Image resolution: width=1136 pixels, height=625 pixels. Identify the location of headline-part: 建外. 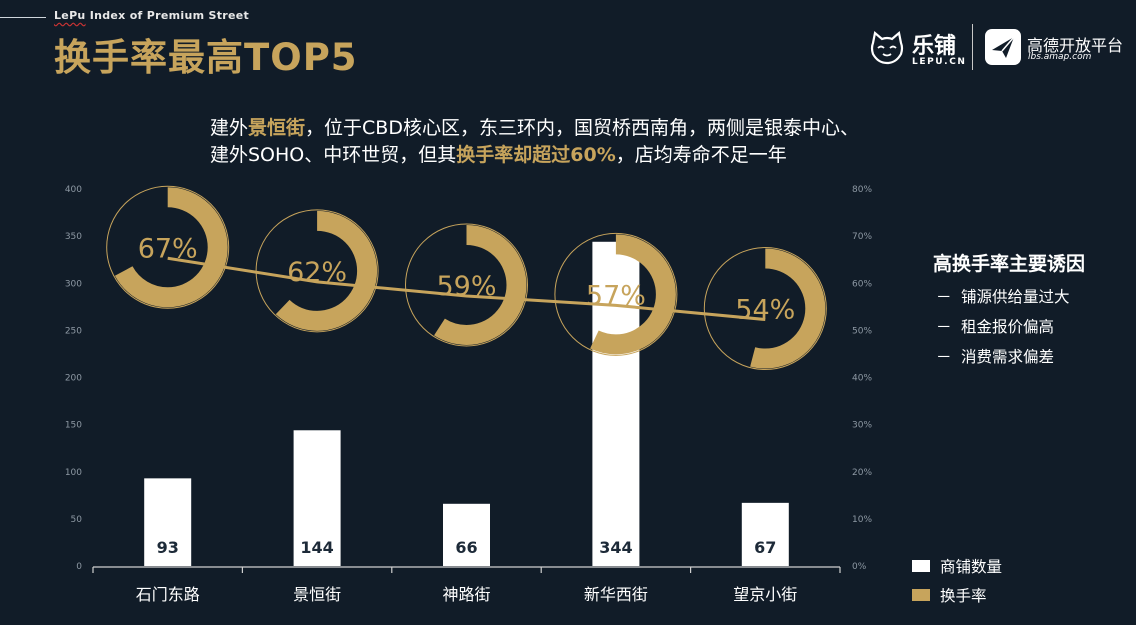
(229, 128).